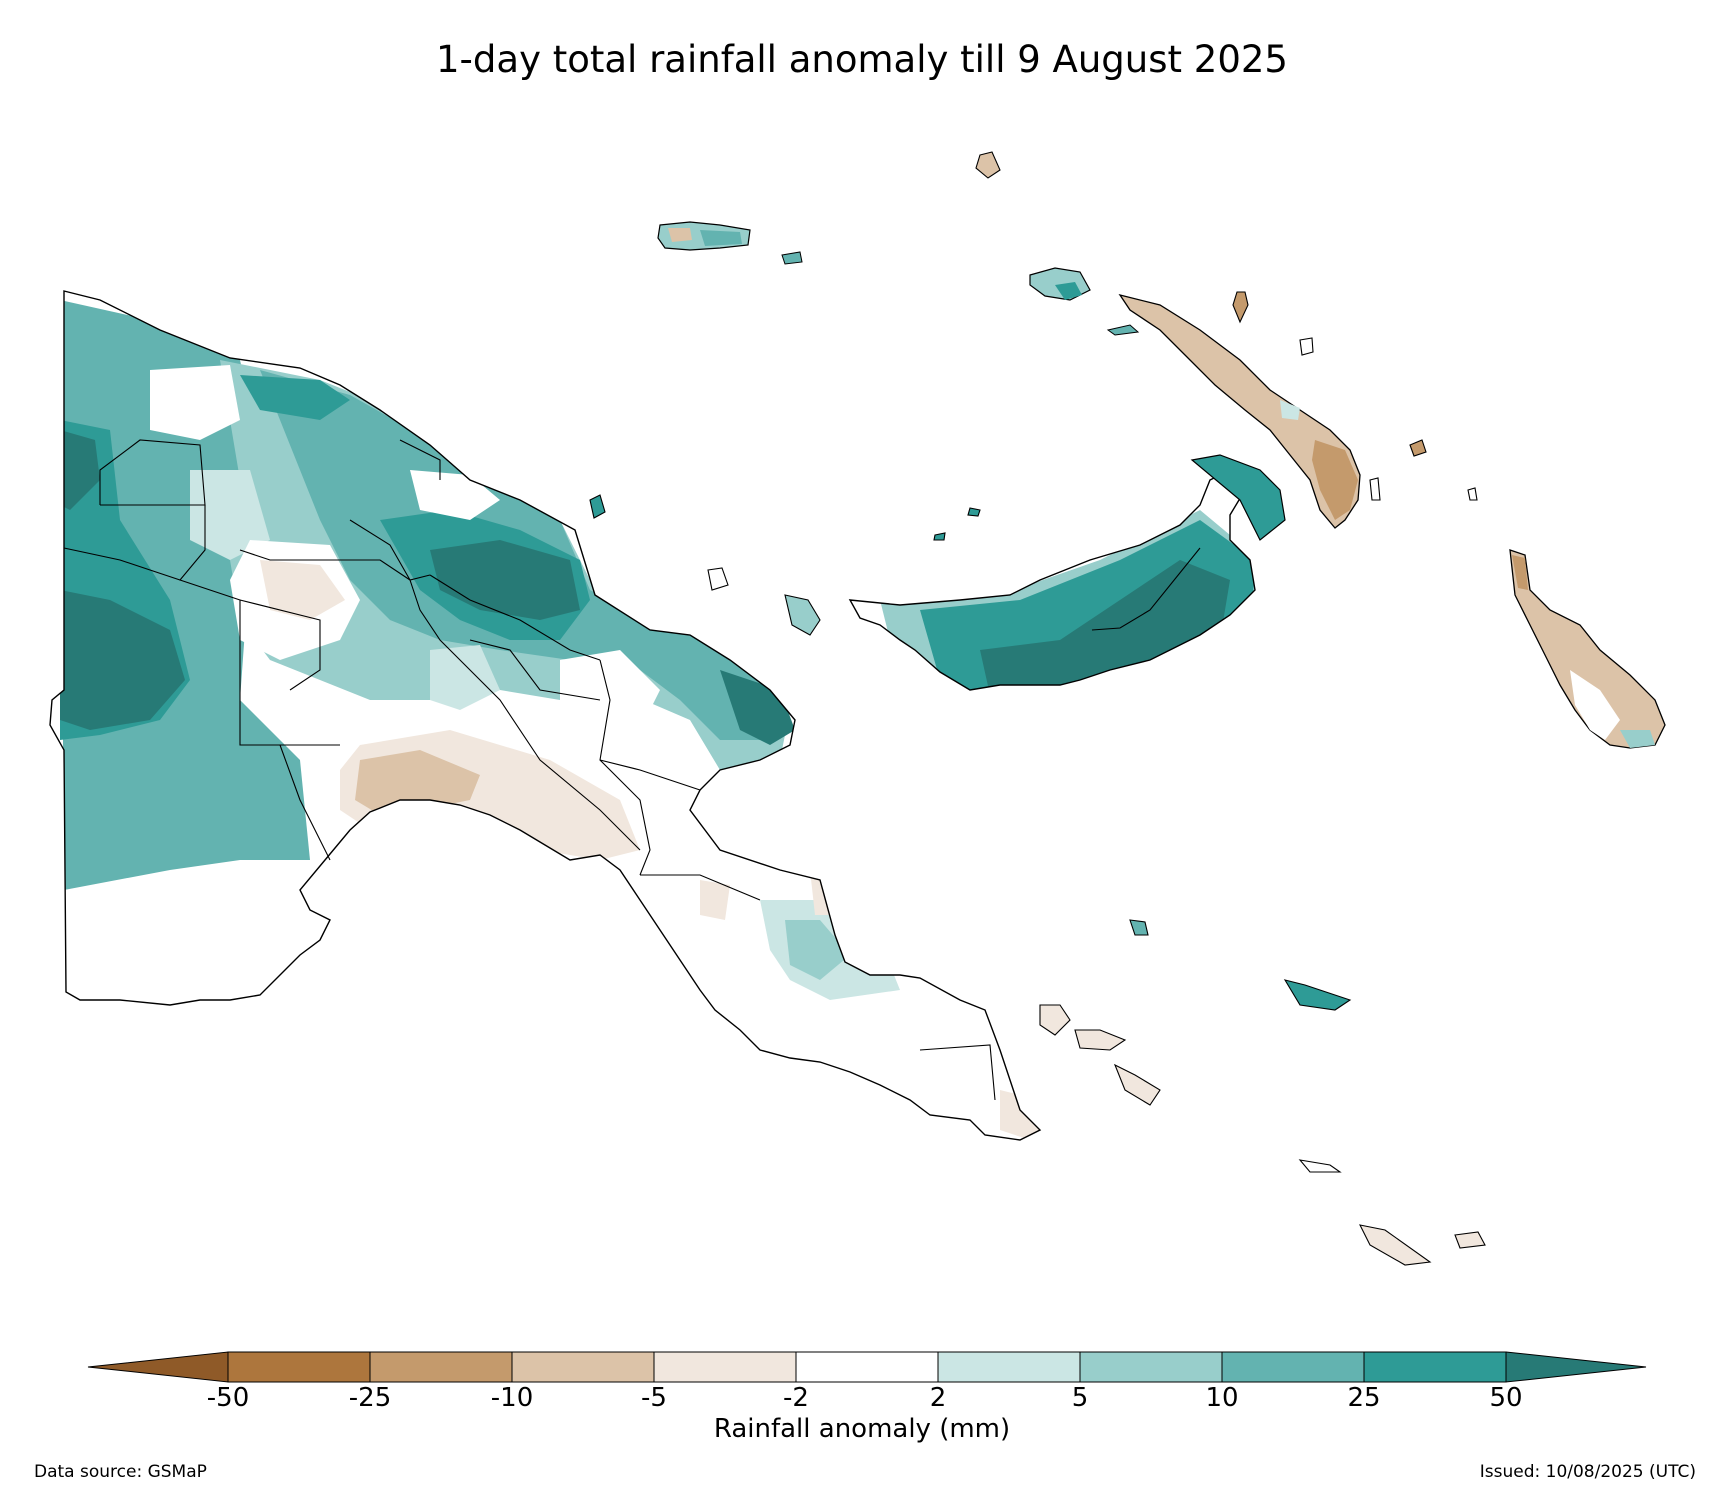  Describe the element at coordinates (370, 1398) in the screenshot. I see `colorbar-tick-label: -25` at that location.